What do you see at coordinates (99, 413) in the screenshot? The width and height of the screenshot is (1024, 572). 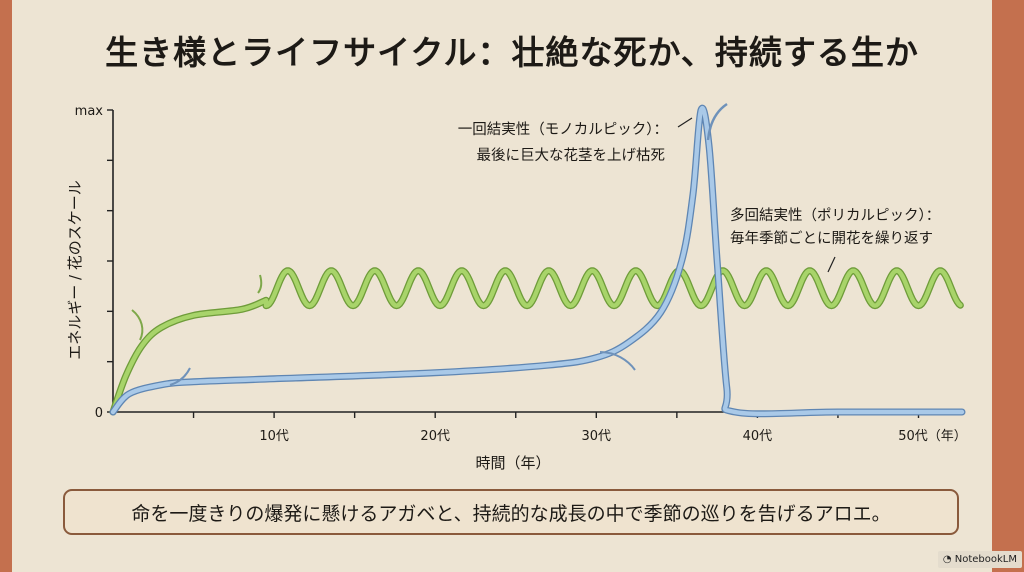 I see `y-tick-zero: 0` at bounding box center [99, 413].